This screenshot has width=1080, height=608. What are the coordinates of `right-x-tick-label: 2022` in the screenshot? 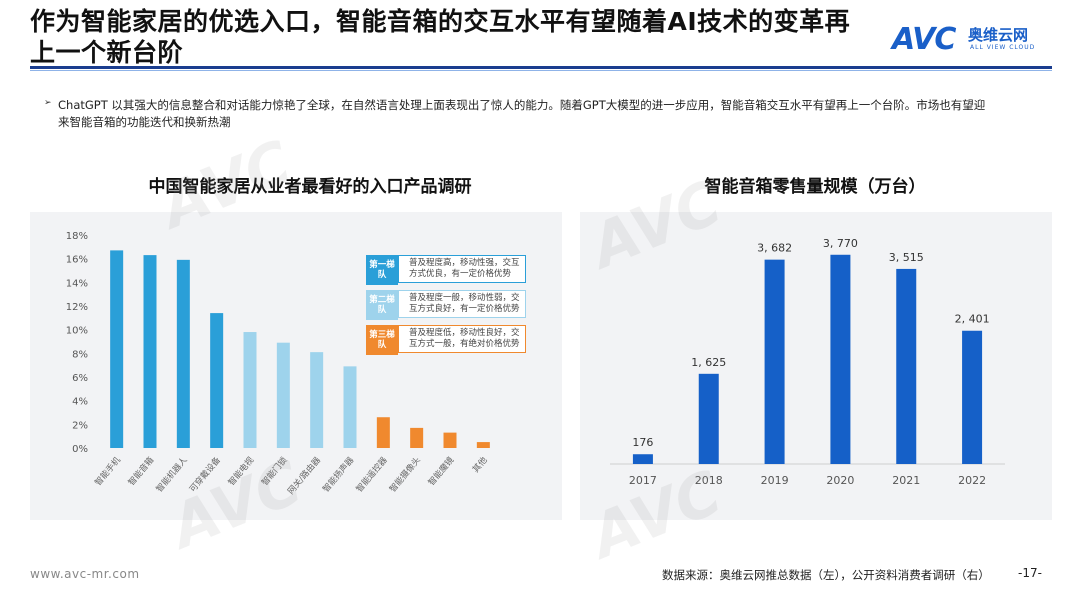 It's located at (972, 480).